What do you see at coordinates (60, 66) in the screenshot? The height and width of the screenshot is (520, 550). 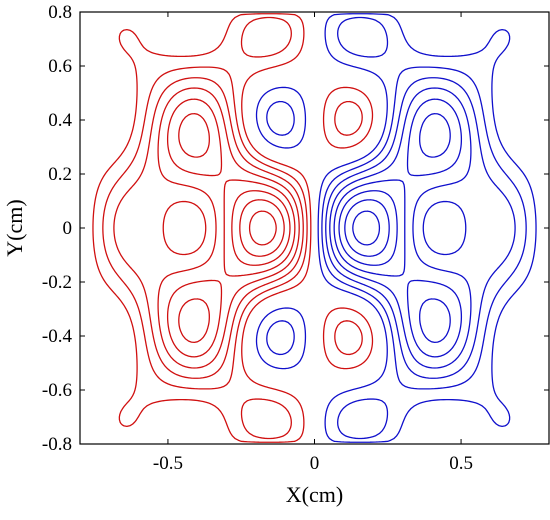 I see `y-tick-label: 0.6` at bounding box center [60, 66].